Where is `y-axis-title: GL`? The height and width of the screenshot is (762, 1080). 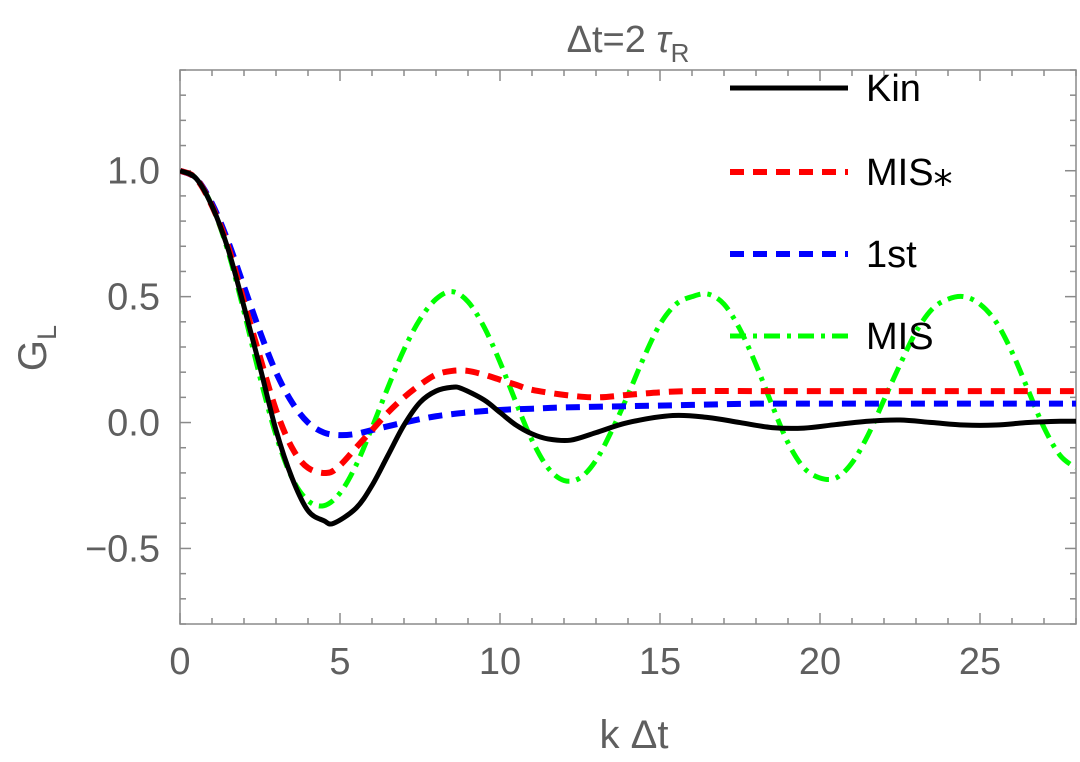
y-axis-title: GL is located at coordinates (36, 348).